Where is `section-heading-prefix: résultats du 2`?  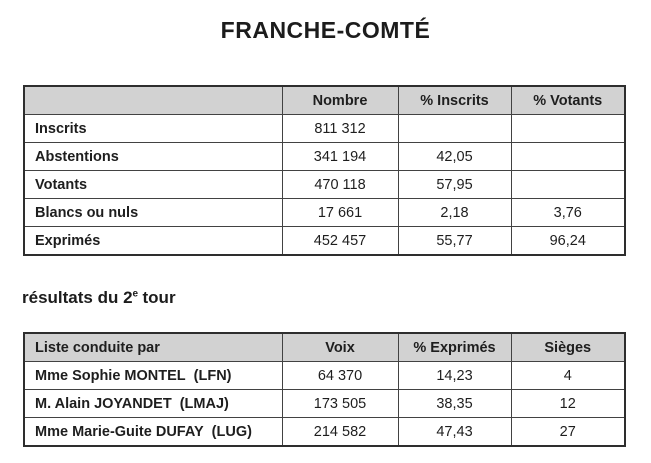 section-heading-prefix: résultats du 2 is located at coordinates (77, 297).